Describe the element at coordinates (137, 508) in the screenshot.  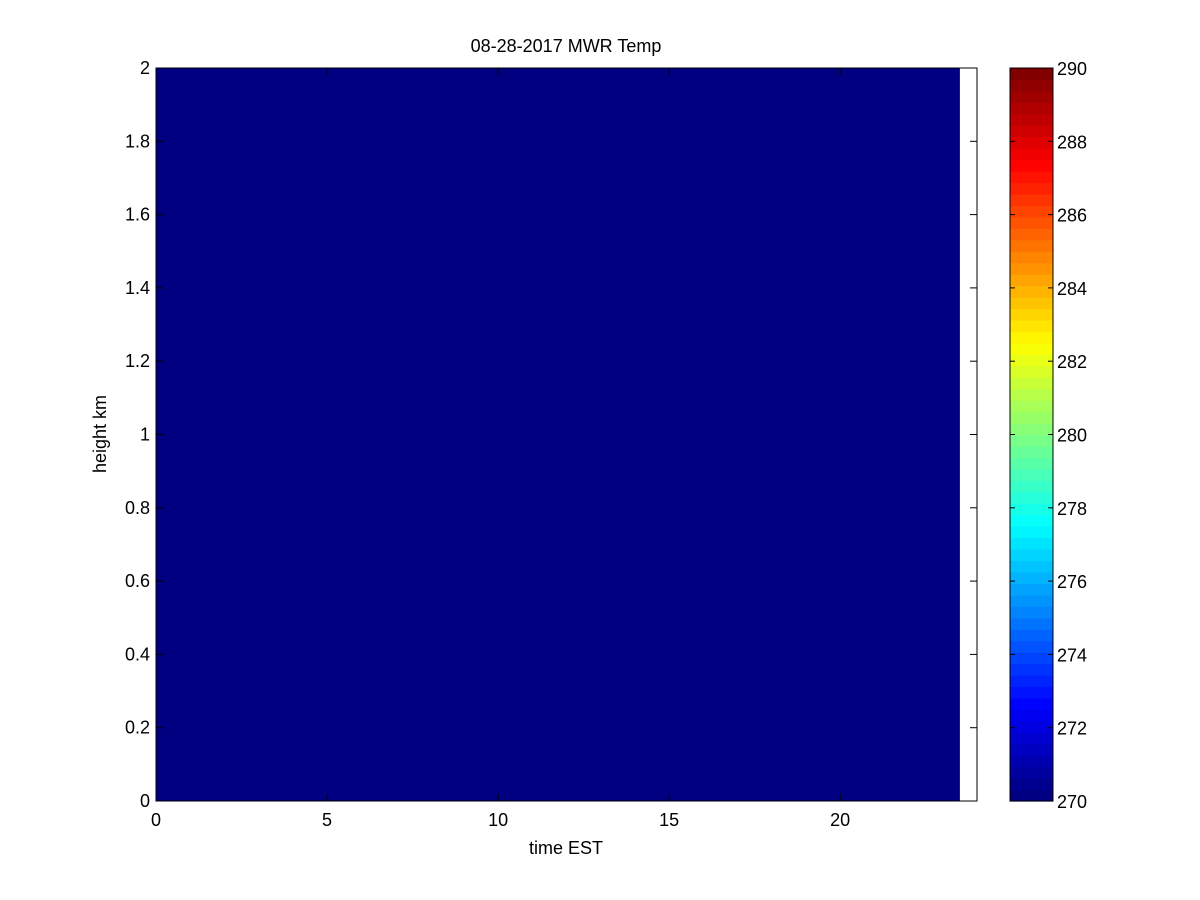
I see `y-tick-label: 0.8` at that location.